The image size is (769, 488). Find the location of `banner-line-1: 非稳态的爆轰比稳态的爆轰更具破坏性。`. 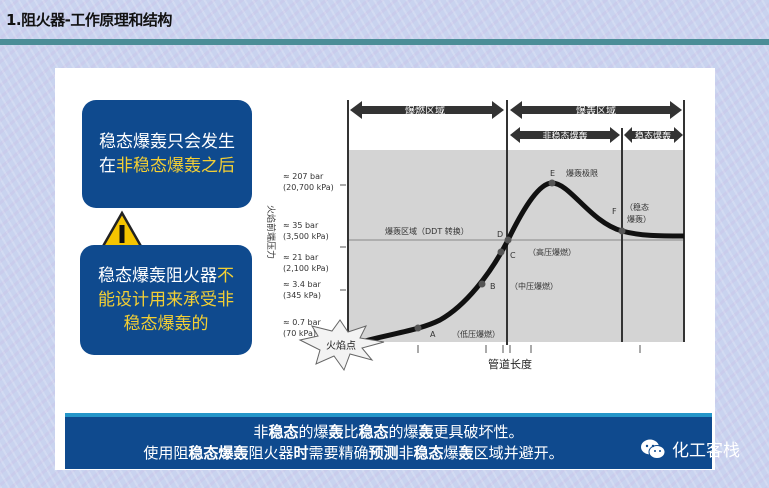

banner-line-1: 非稳态的爆轰比稳态的爆轰更具破坏性。 is located at coordinates (388, 432).